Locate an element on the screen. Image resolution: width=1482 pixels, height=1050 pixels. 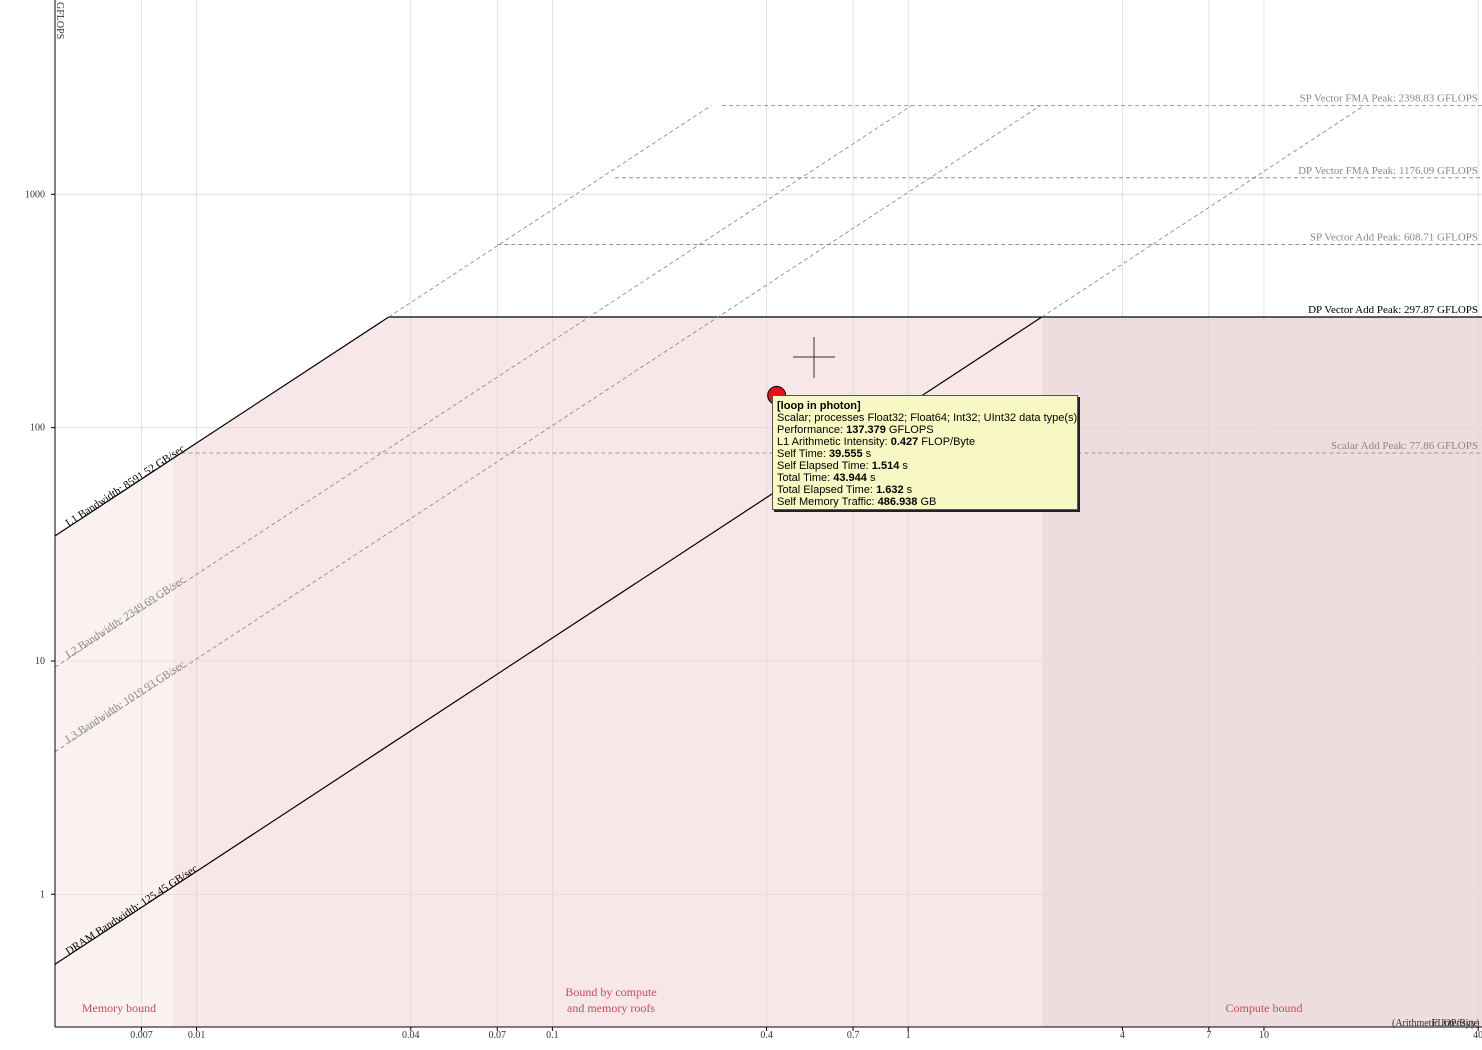
tooltip-row: L1 Arithmetic Intensity: 0.427 FLOP/Byte is located at coordinates (925, 442).